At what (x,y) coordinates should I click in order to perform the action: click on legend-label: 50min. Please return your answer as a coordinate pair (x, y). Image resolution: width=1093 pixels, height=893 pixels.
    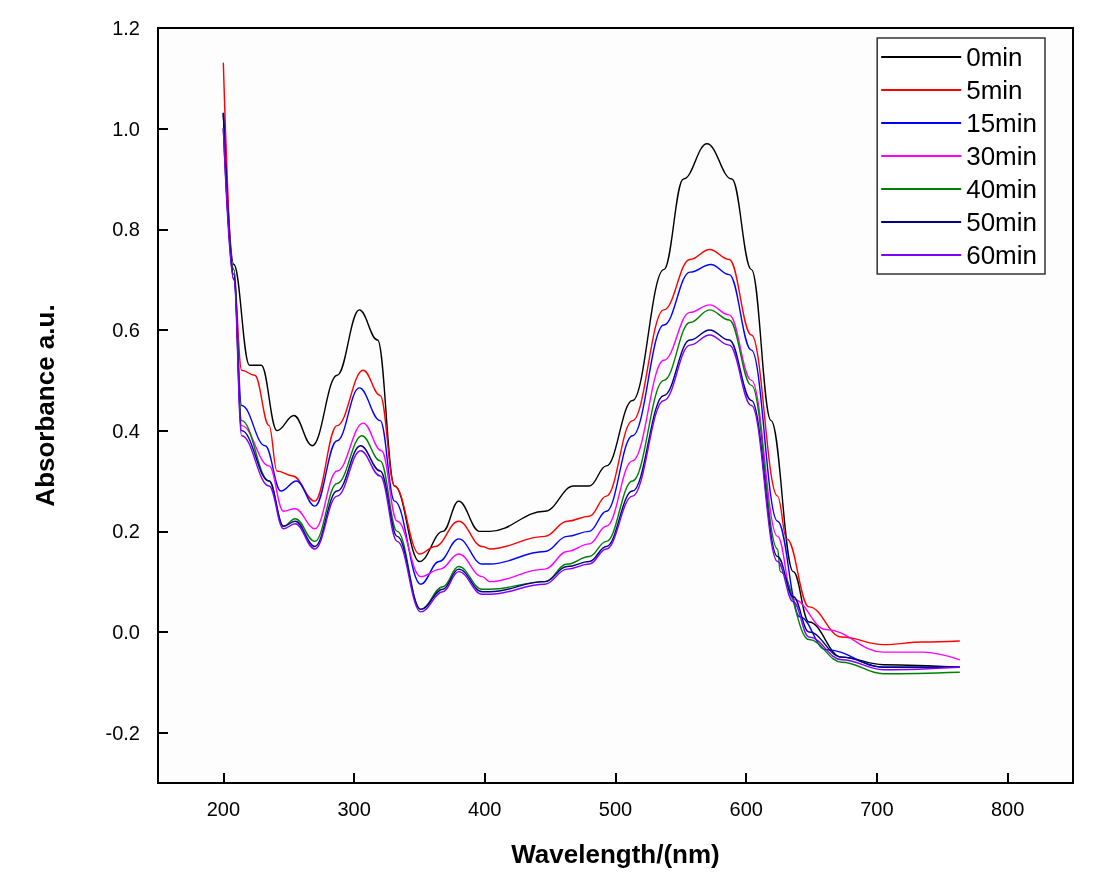
    Looking at the image, I should click on (1002, 222).